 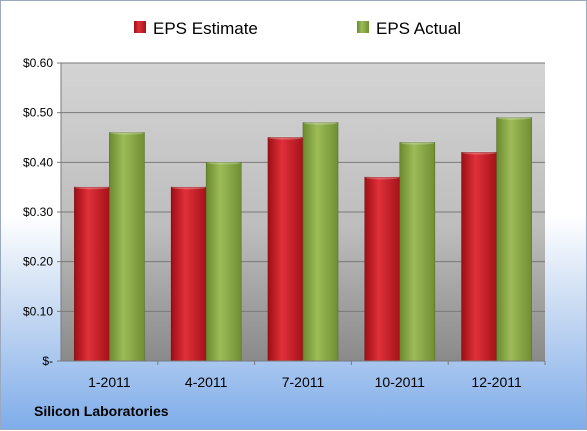 I want to click on x-category-label: 7-2011, so click(x=303, y=382).